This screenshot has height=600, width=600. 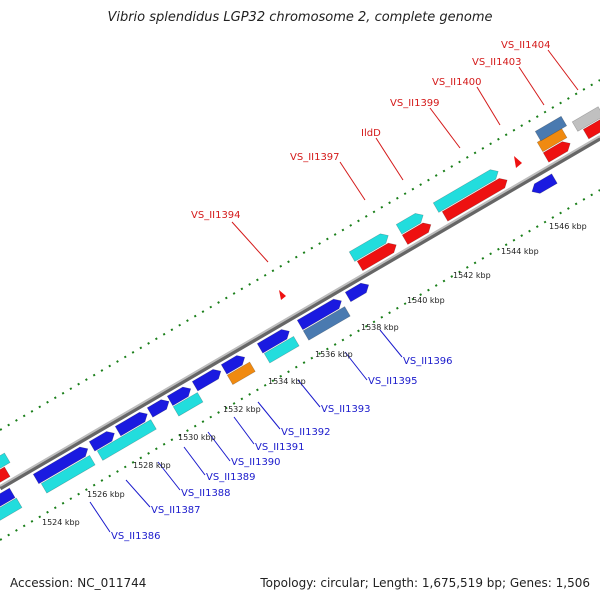 What do you see at coordinates (346, 409) in the screenshot?
I see `gene-label-vs-ii1393: VS_II1393` at bounding box center [346, 409].